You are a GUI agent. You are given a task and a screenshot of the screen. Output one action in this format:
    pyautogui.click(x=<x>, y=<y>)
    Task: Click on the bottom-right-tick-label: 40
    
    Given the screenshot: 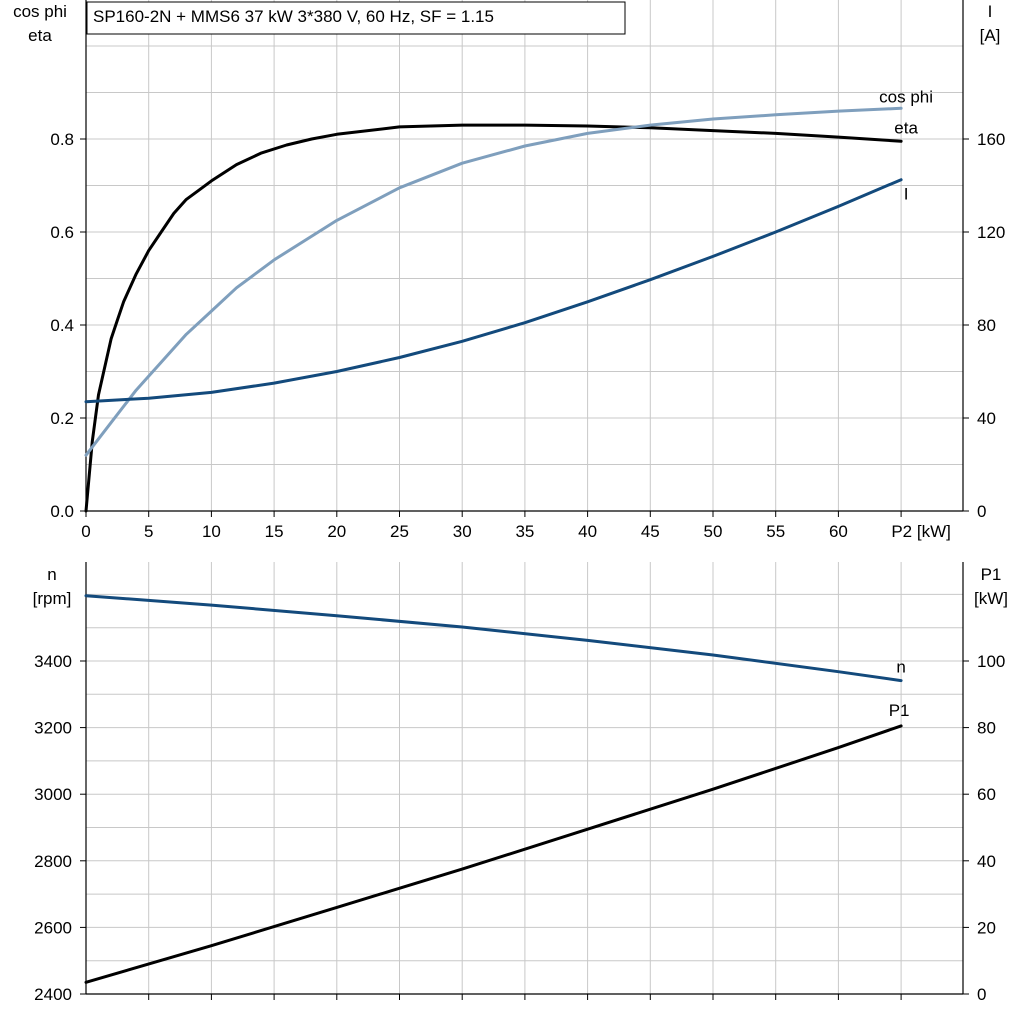 What is the action you would take?
    pyautogui.click(x=986, y=861)
    